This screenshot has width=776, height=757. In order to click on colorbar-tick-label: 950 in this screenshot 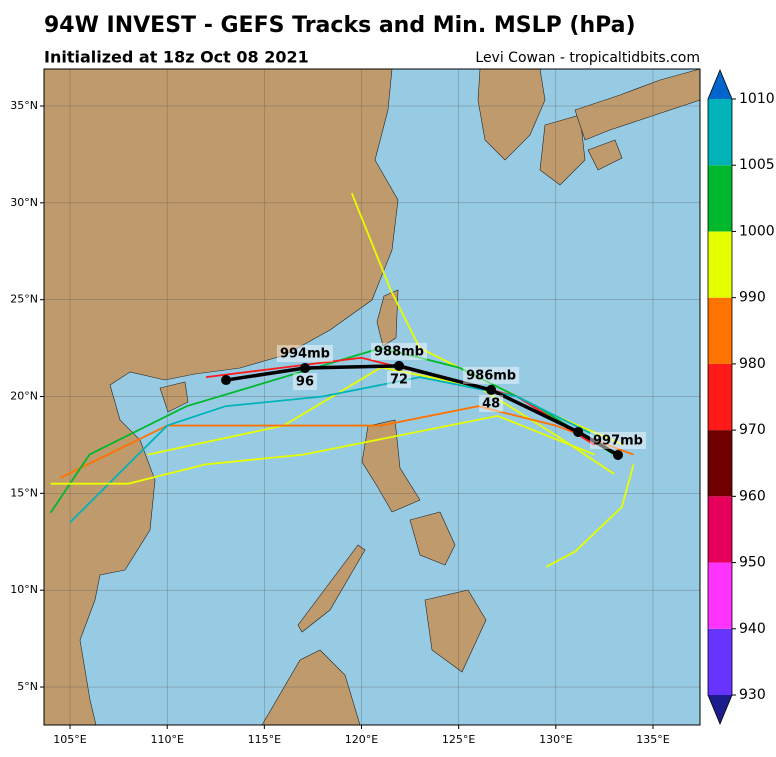, I will do `click(752, 563)`.